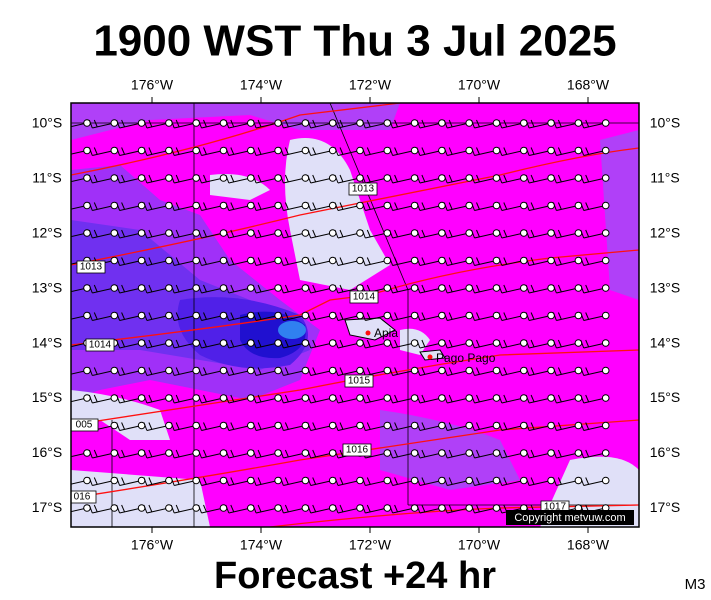 The width and height of the screenshot is (711, 600). Describe the element at coordinates (665, 123) in the screenshot. I see `lat-label: 10°S` at that location.